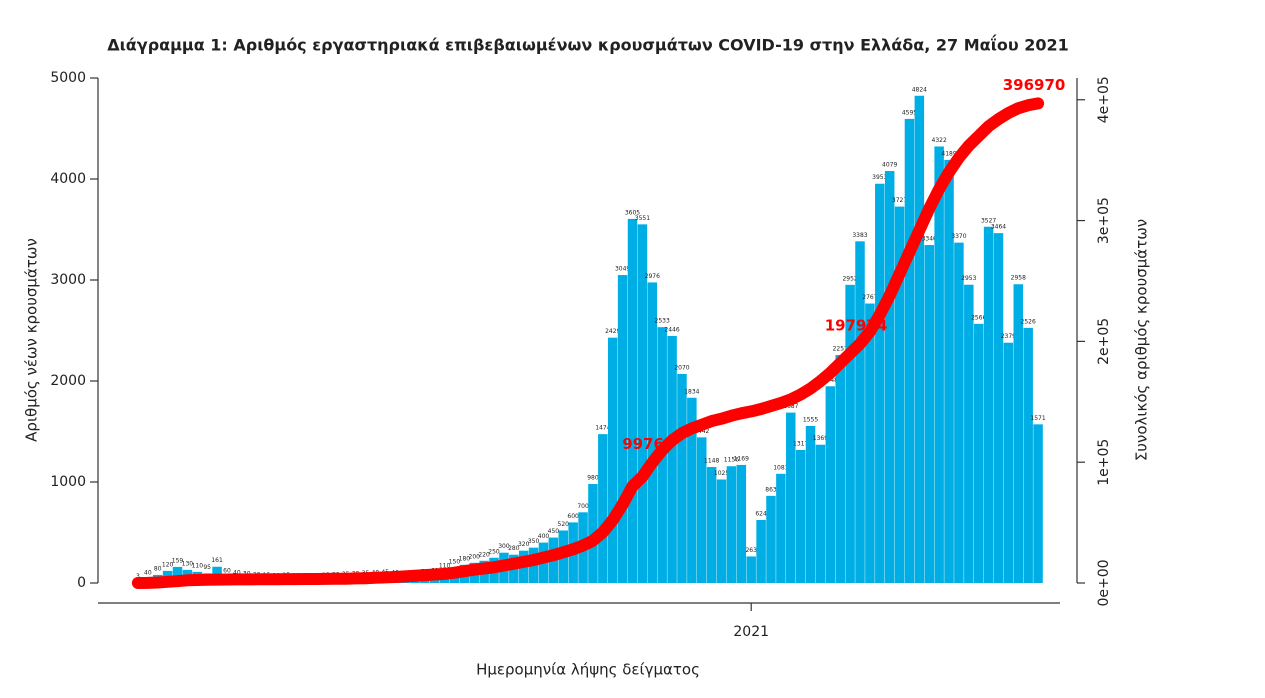 The image size is (1265, 698). Describe the element at coordinates (681, 367) in the screenshot. I see `bar-value-label: 2070` at that location.